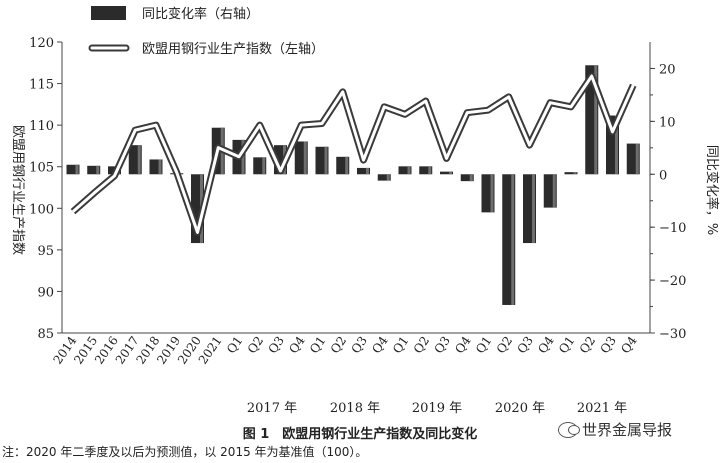 This screenshot has width=720, height=463. I want to click on group-label-2020: 2020 年, so click(520, 408).